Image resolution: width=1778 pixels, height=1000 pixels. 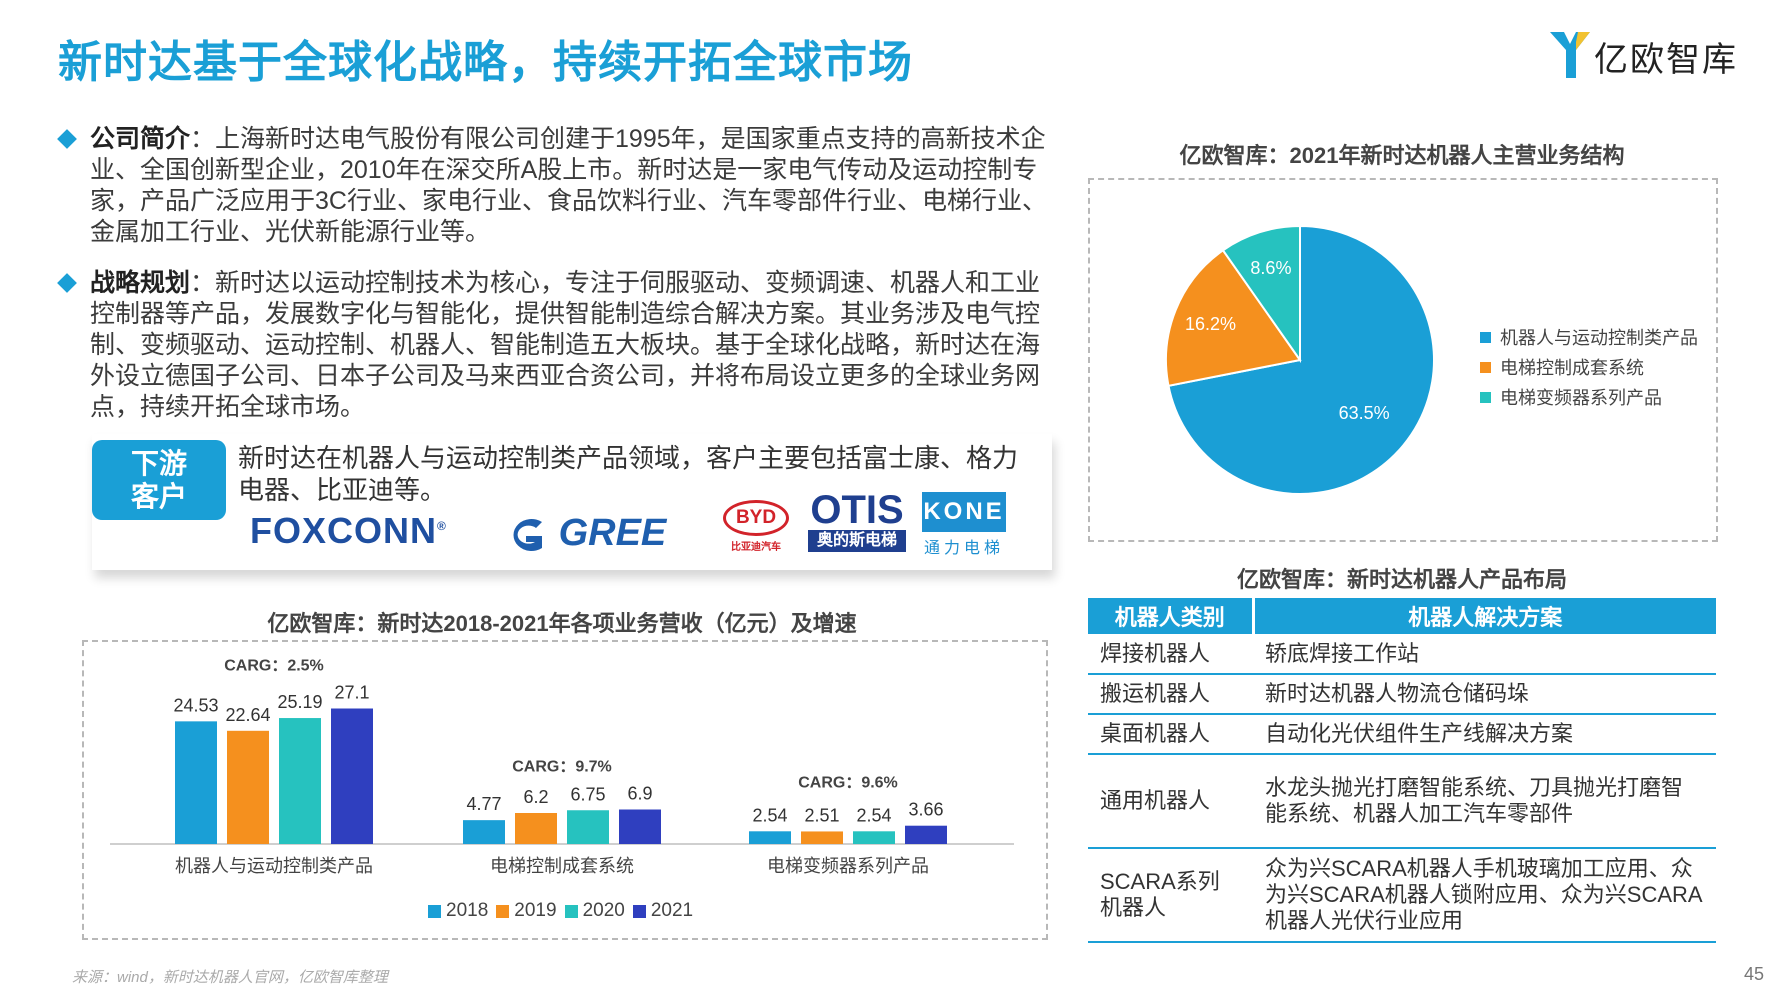 What do you see at coordinates (483, 804) in the screenshot?
I see `bar-value-label: 4.77` at bounding box center [483, 804].